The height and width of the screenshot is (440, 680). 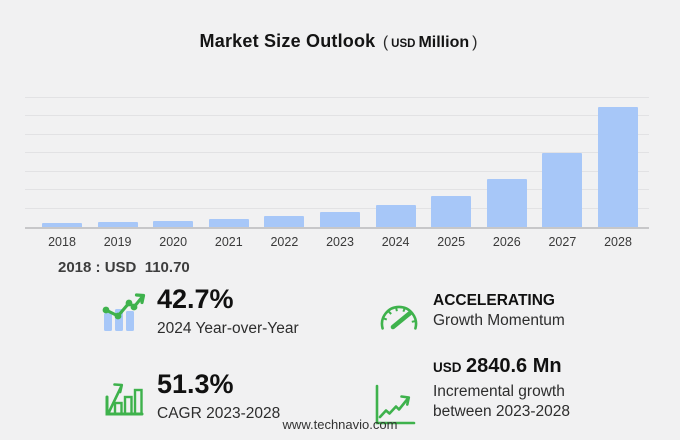 What do you see at coordinates (117, 242) in the screenshot?
I see `x-axis-label-2019: 2019` at bounding box center [117, 242].